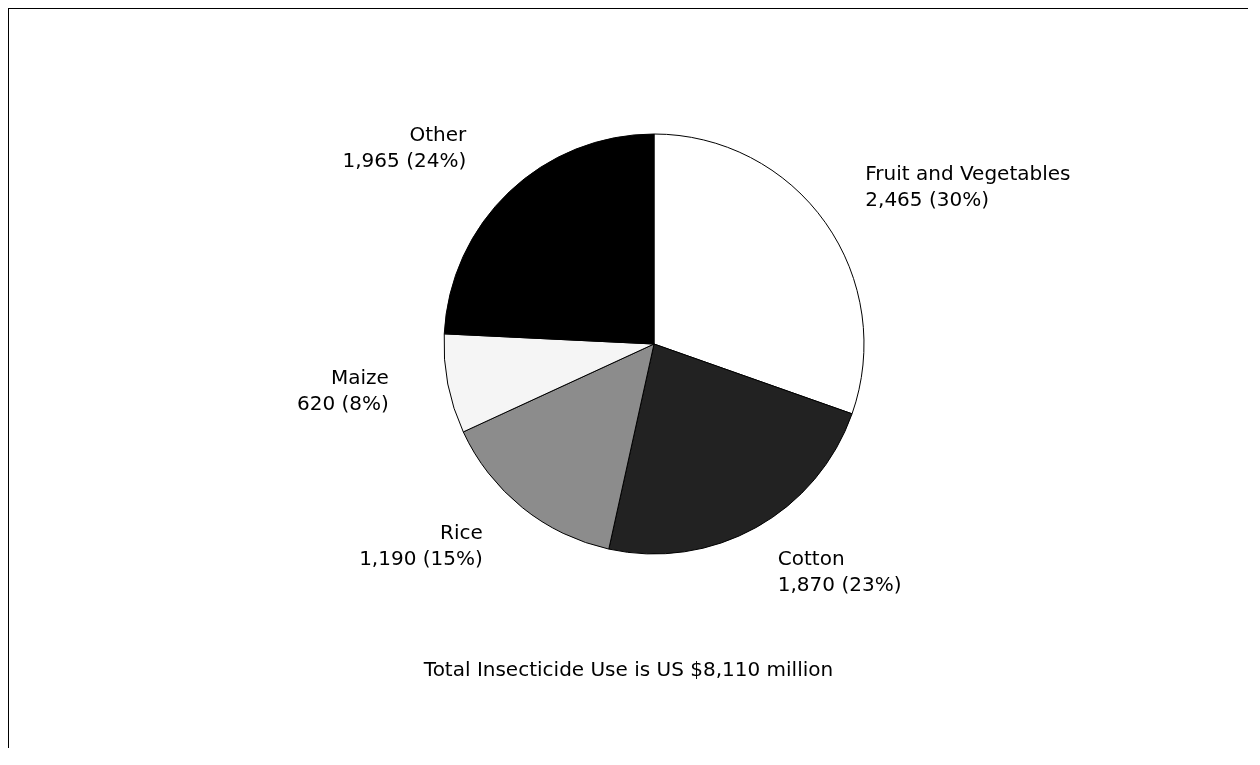  Describe the element at coordinates (404, 160) in the screenshot. I see `data-label: 1,965 (24%)` at that location.